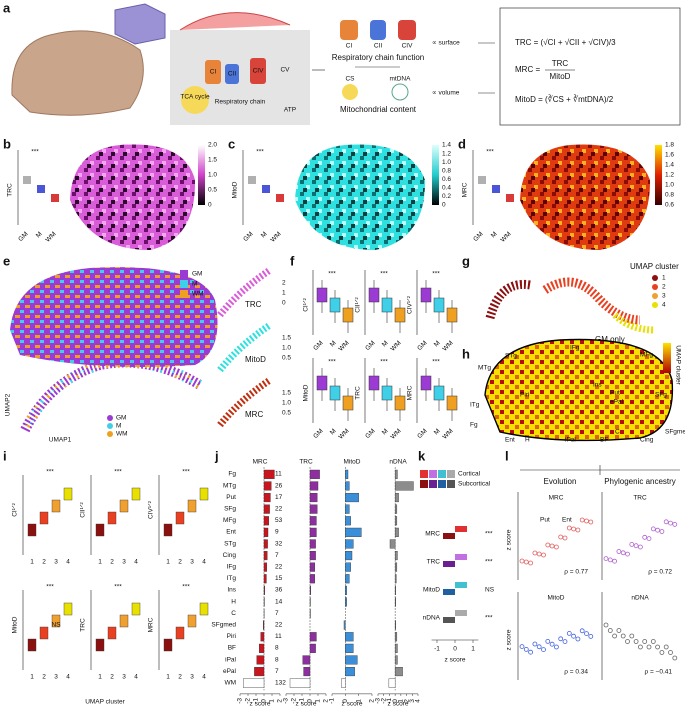 Image resolution: width=685 pixels, height=714 pixels. What do you see at coordinates (400, 92) in the screenshot?
I see `mtdna-icon` at bounding box center [400, 92].